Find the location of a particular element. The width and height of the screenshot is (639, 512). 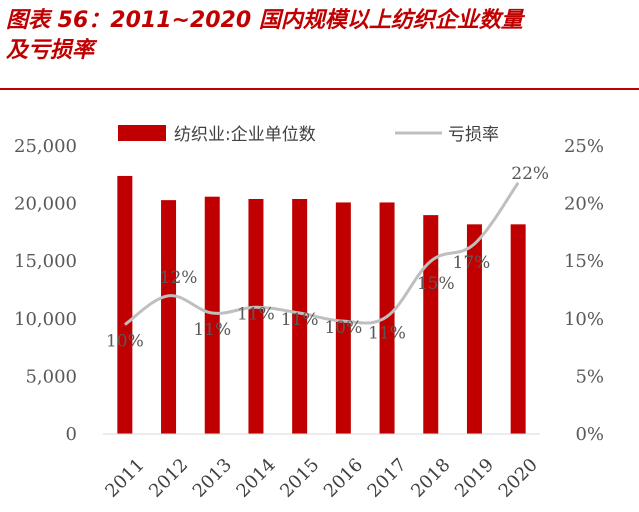

left-axis-tick: 0 is located at coordinates (71, 434).